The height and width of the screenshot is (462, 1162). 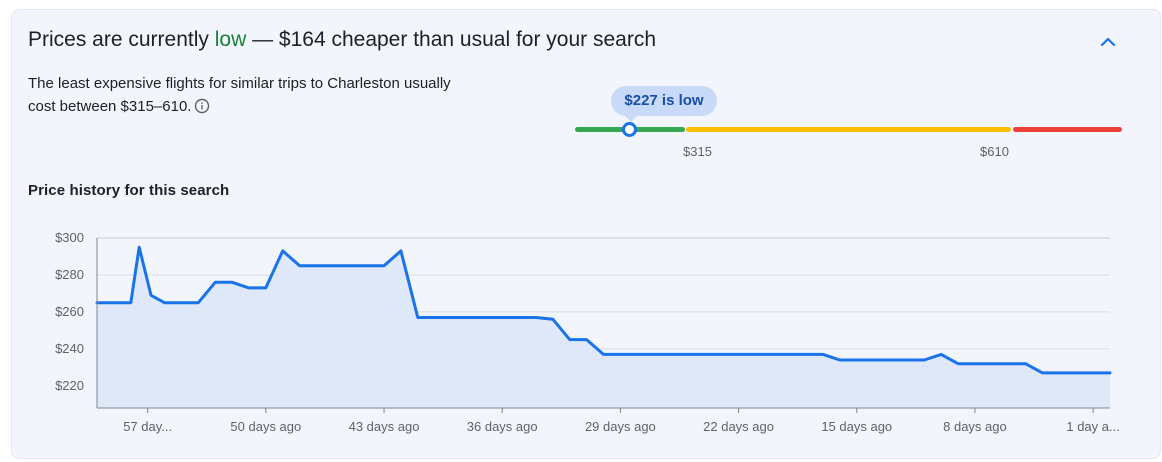 I want to click on x-tick-label: 50 days ago, so click(x=265, y=426).